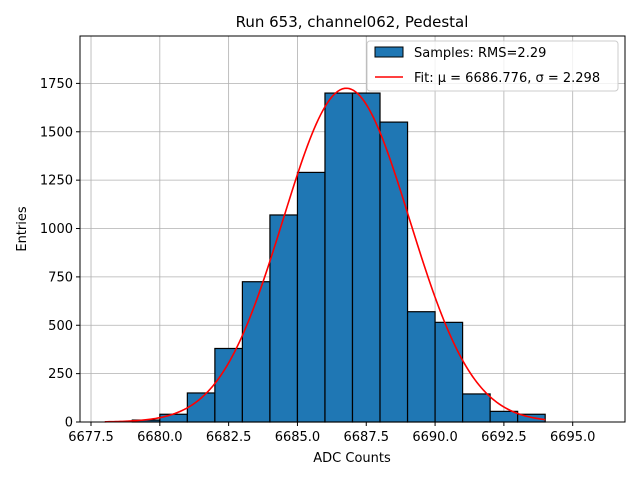 This screenshot has width=640, height=480. What do you see at coordinates (160, 437) in the screenshot?
I see `x-tick-label: 6680.0` at bounding box center [160, 437].